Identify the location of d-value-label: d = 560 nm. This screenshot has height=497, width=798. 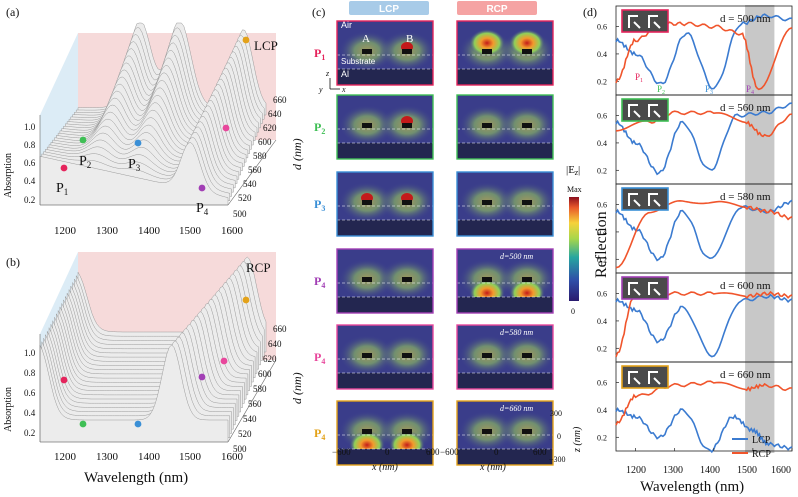
(745, 108).